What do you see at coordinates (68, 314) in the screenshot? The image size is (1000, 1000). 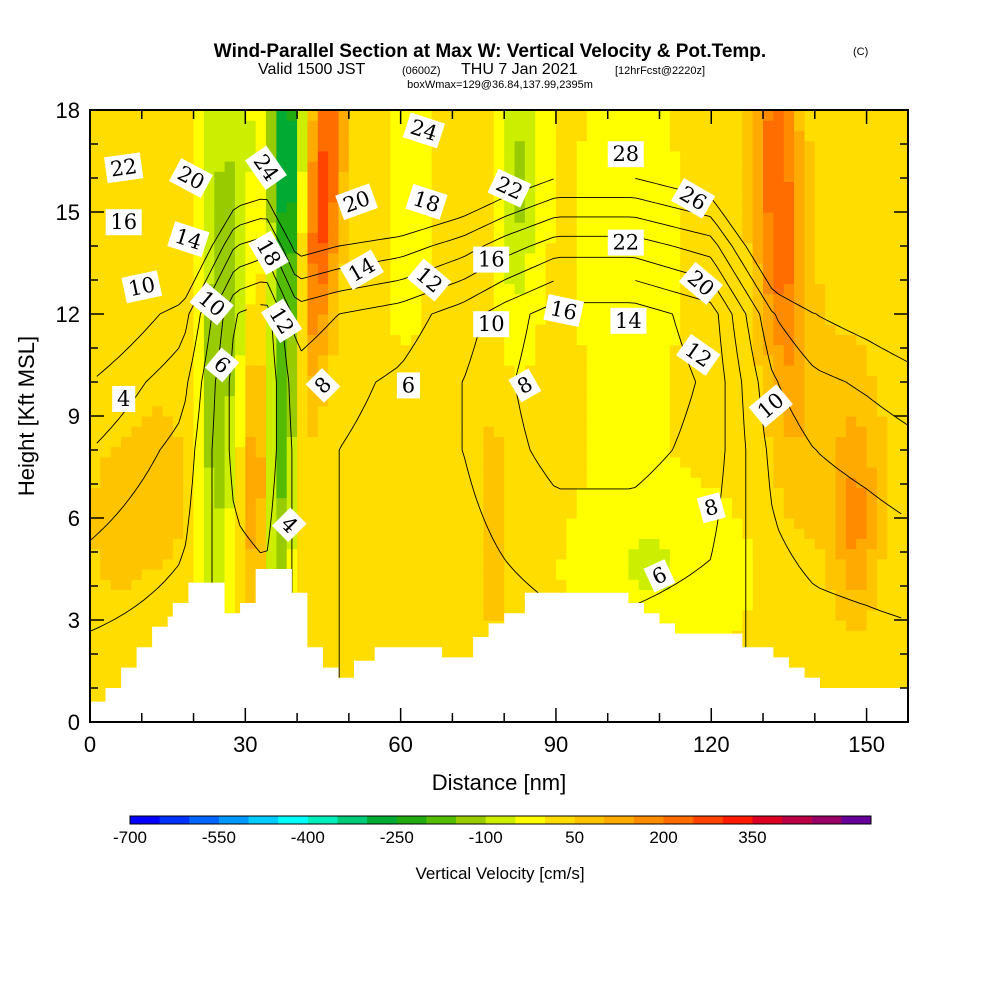 I see `y-tick-label: 12` at bounding box center [68, 314].